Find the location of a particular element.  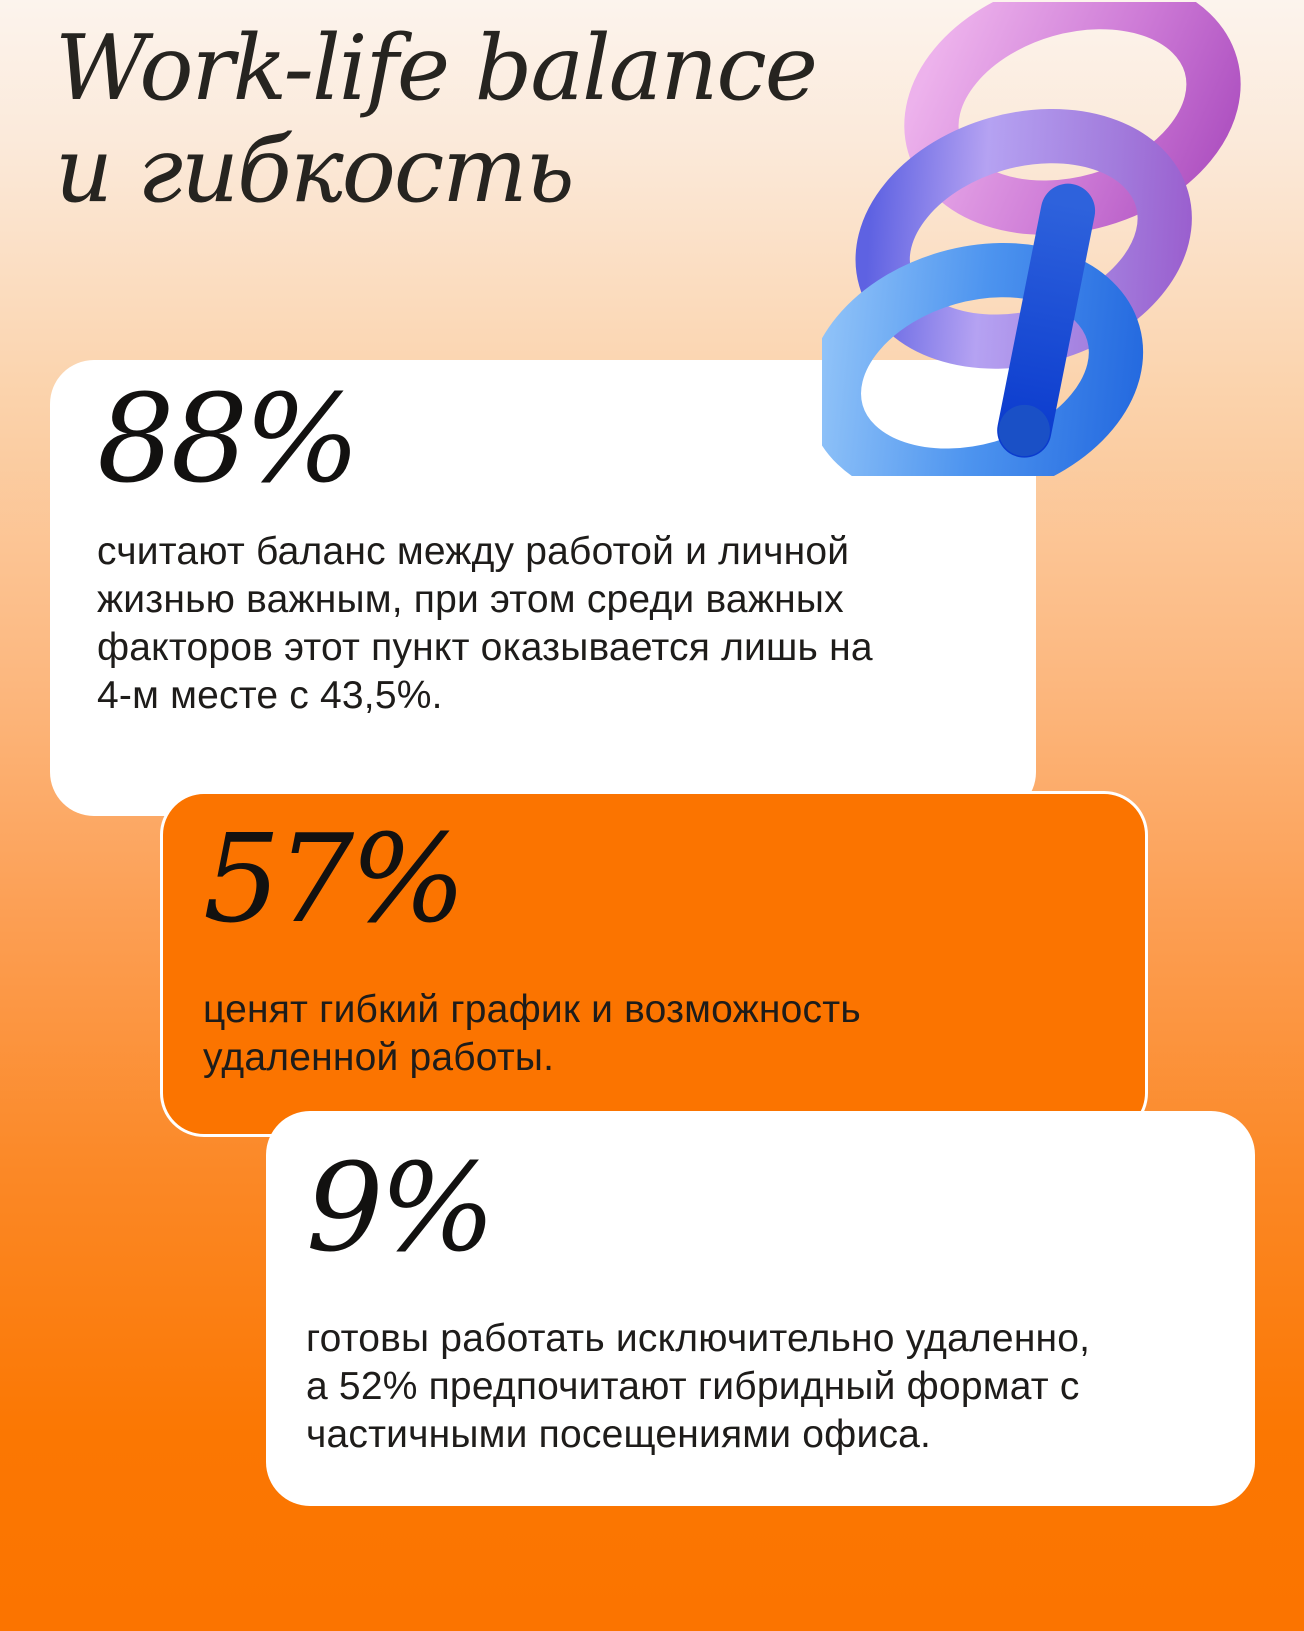

spiral-3d-icon is located at coordinates (1031, 239).